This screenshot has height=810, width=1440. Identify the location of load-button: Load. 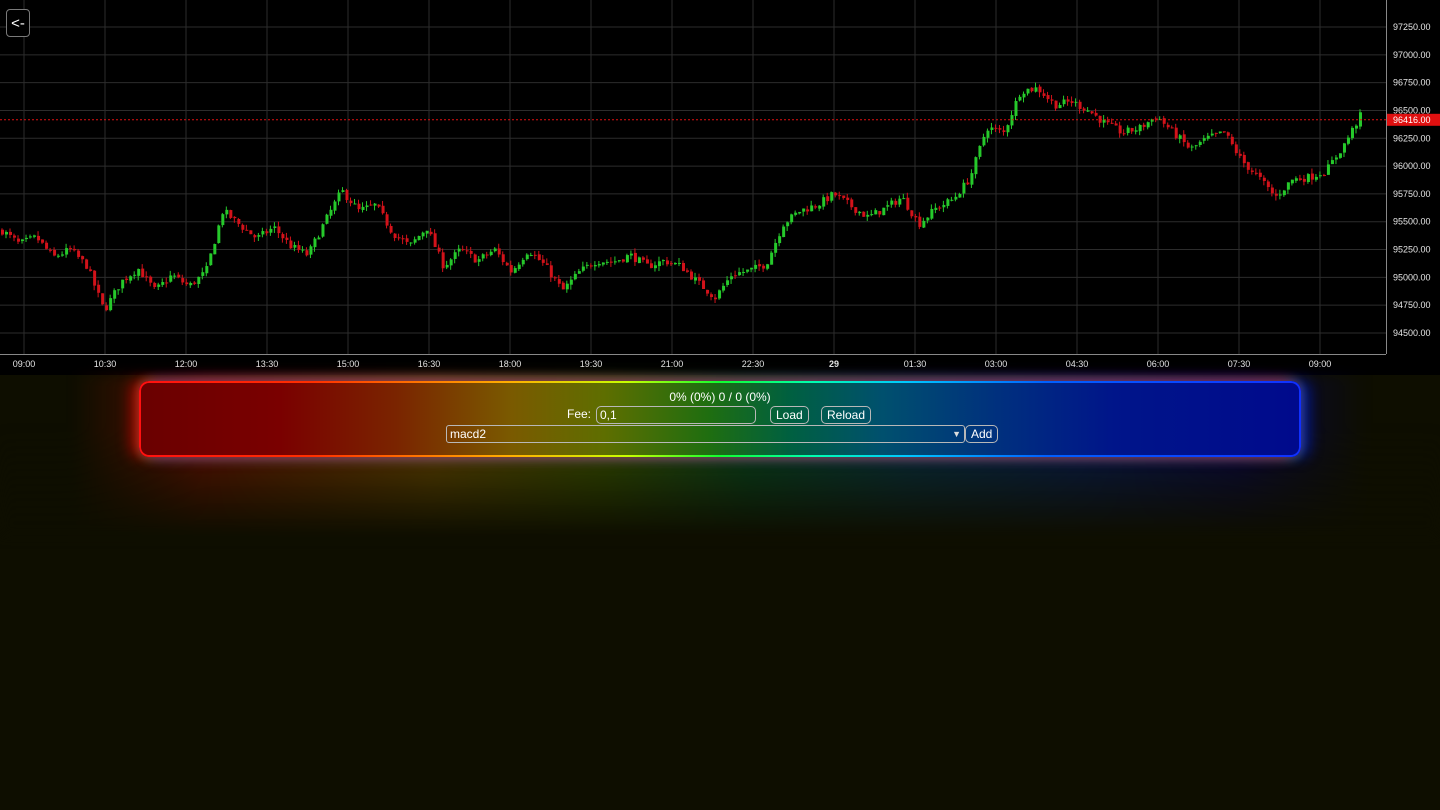
(789, 415).